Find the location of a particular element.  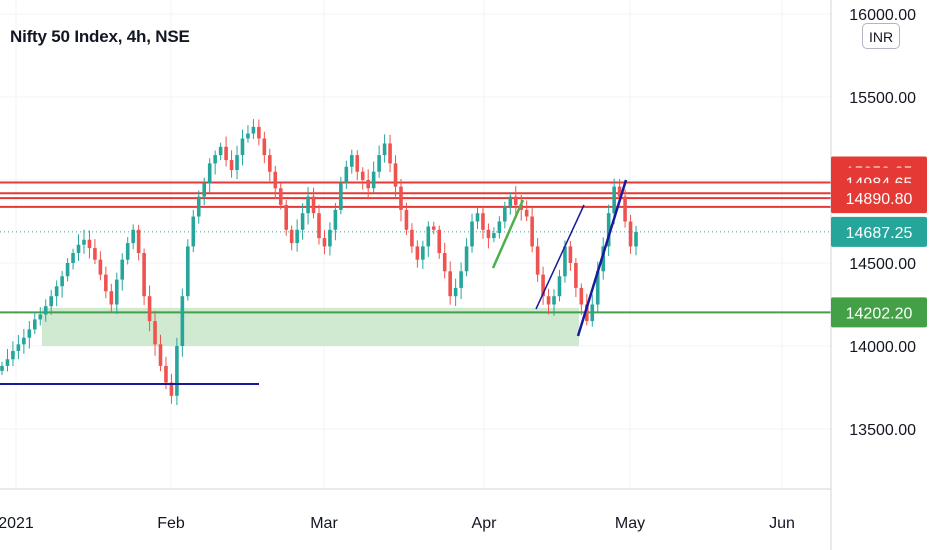

support-zone is located at coordinates (310, 326).